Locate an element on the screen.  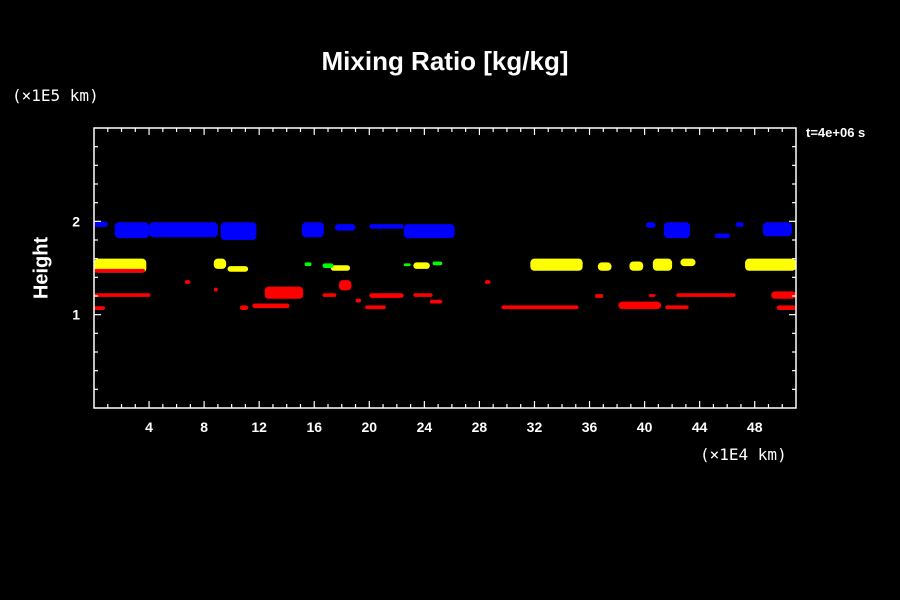
x-tick-label-36: 36 is located at coordinates (590, 427).